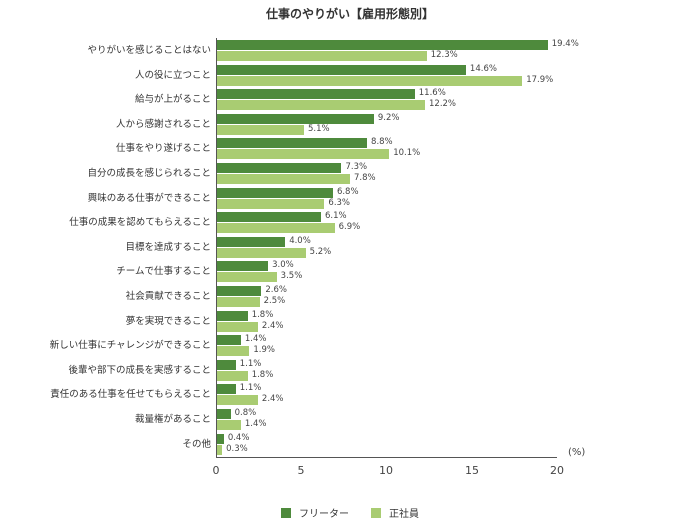 This screenshot has width=700, height=531. What do you see at coordinates (350, 173) in the screenshot?
I see `bar-row: 自分の成長を感じられること 7.3% 7.8%` at bounding box center [350, 173].